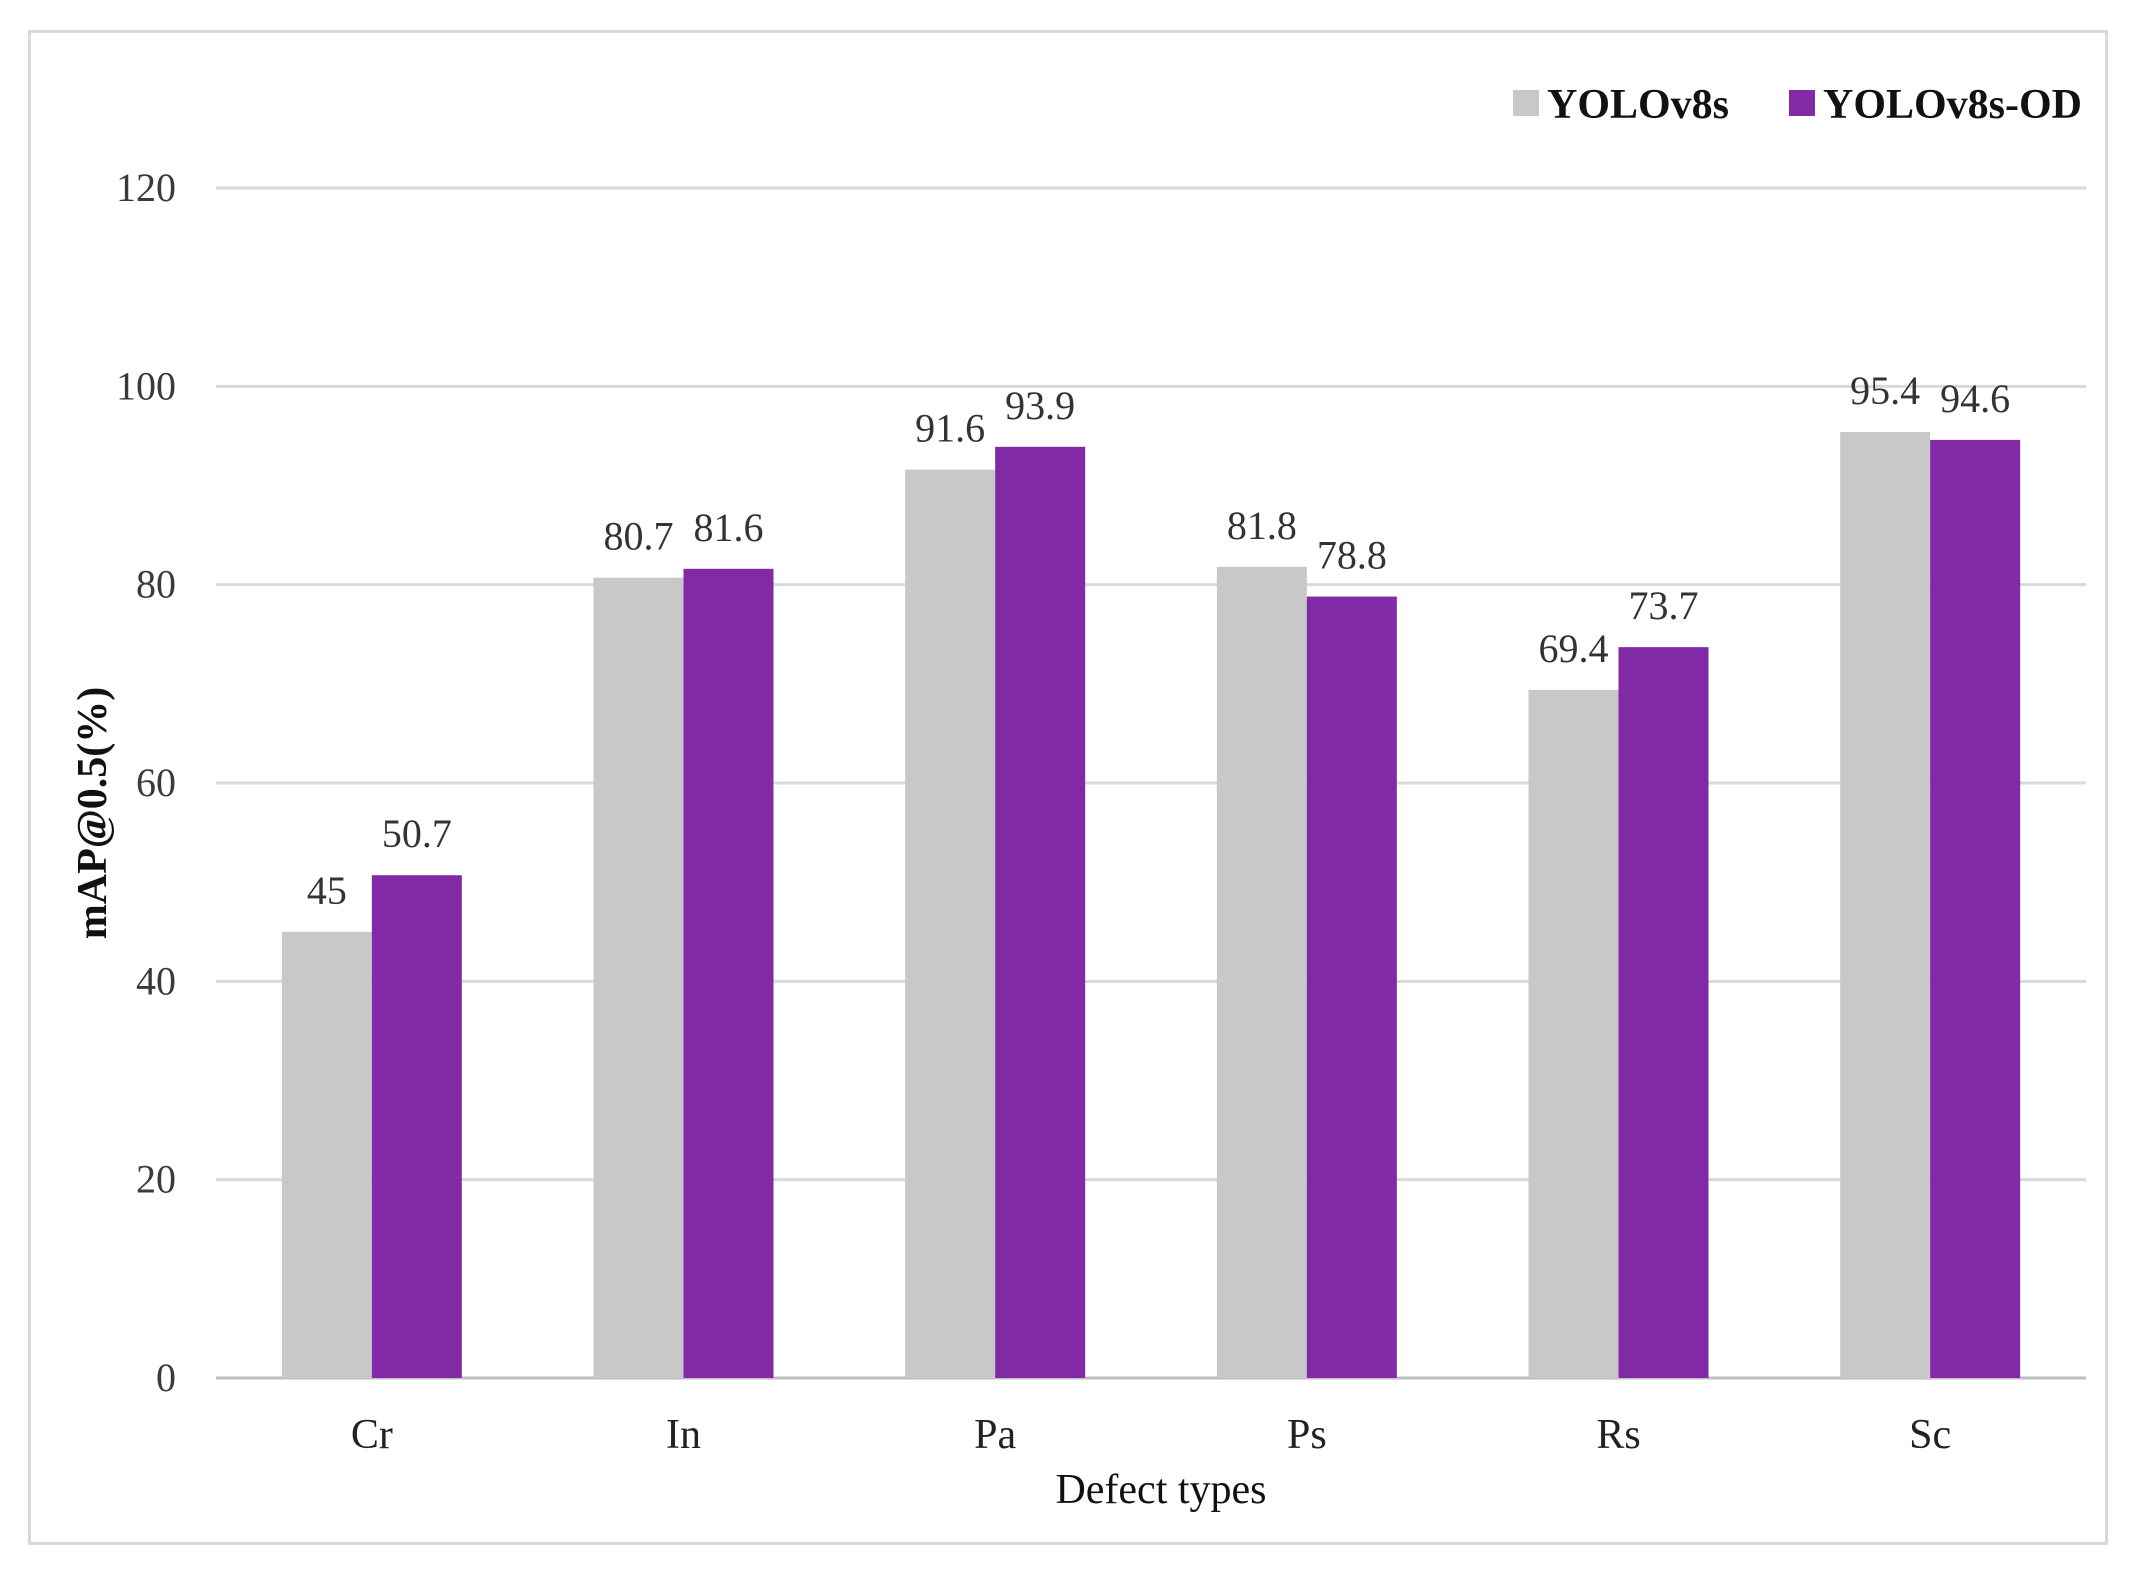  I want to click on legend-label: YOLOv8s, so click(1638, 105).